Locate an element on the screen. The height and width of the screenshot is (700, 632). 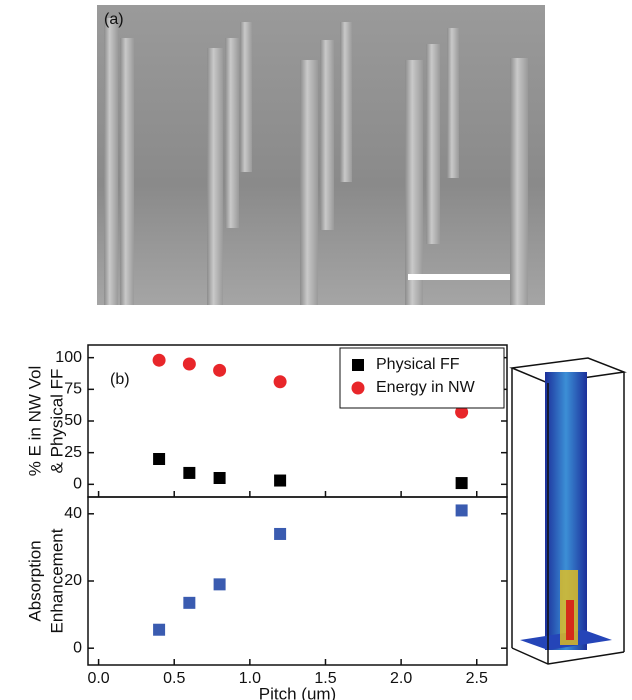
legend-label: Physical FF is located at coordinates (418, 364).